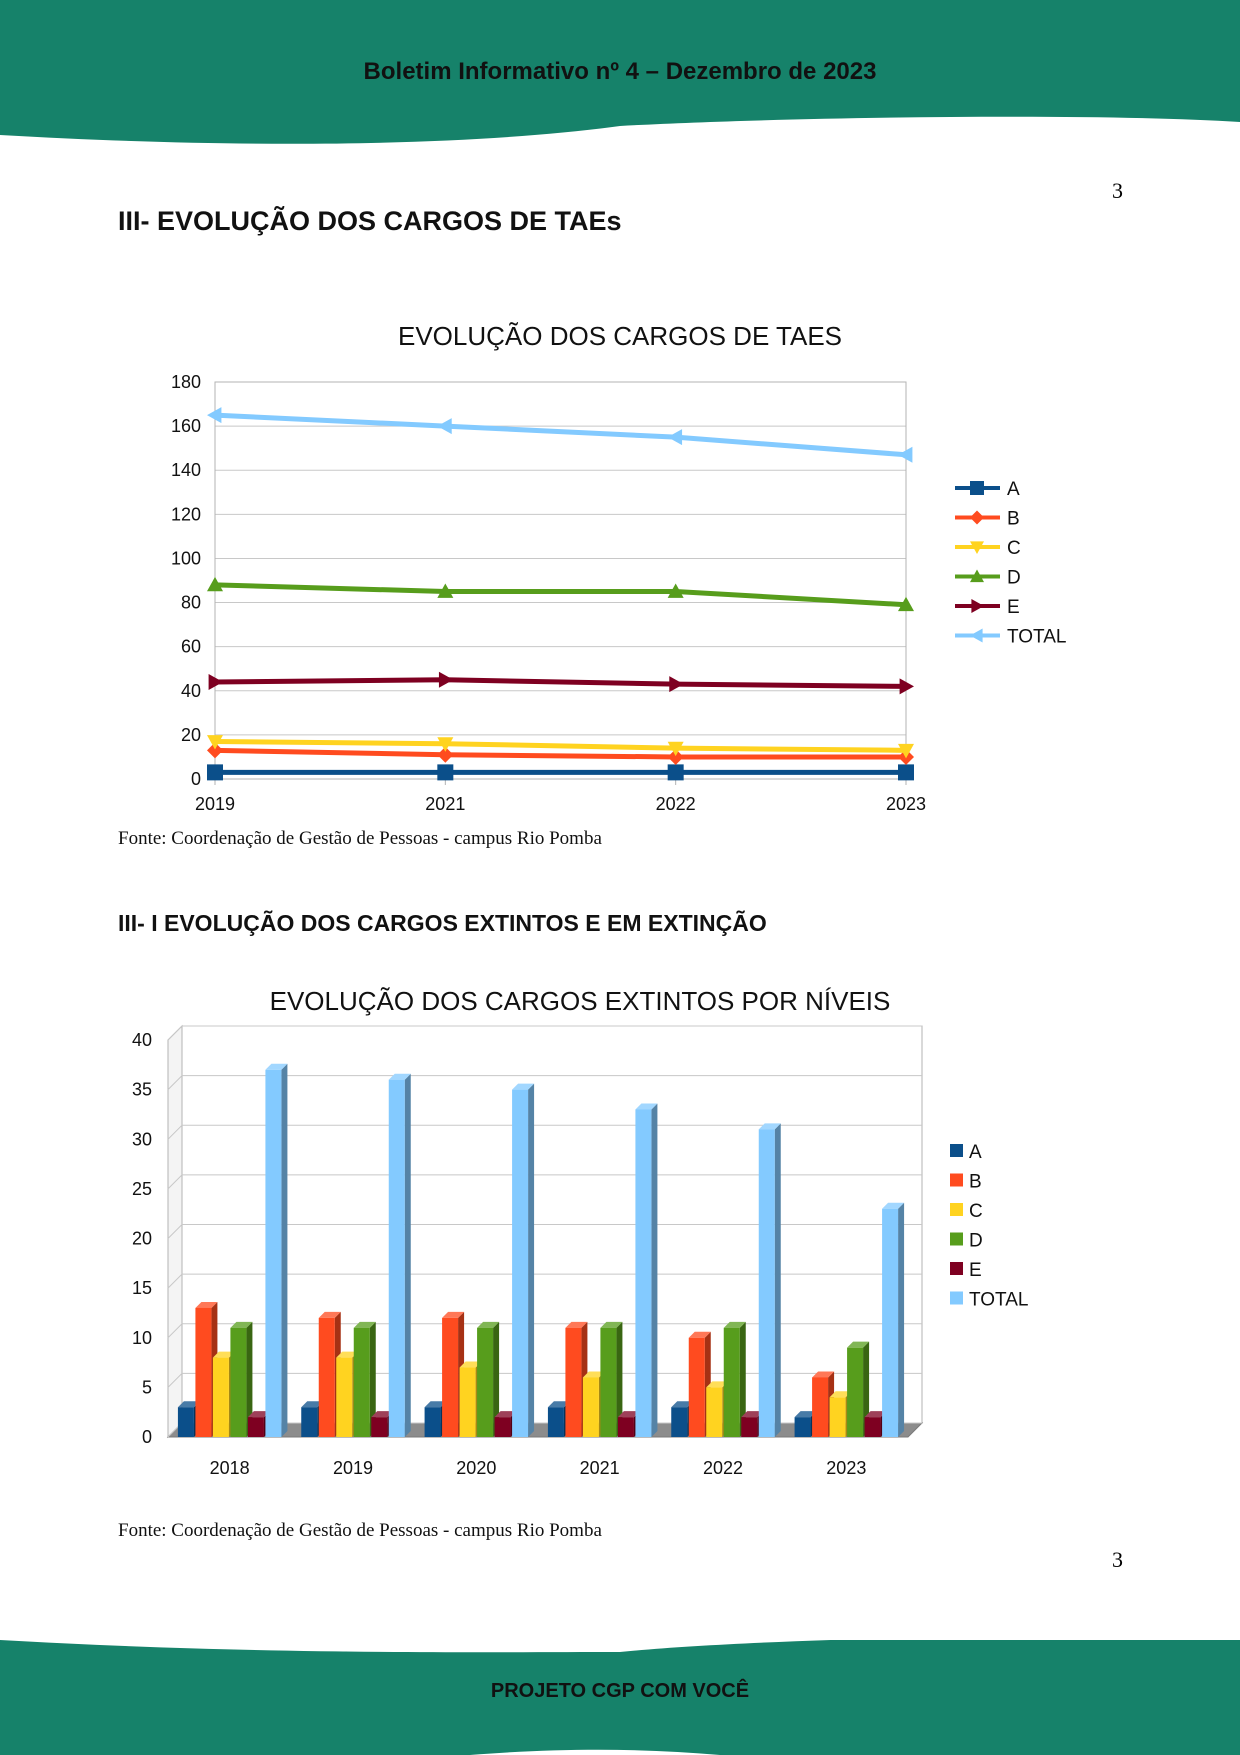 This screenshot has width=1240, height=1755. I want to click on legend-swatch-a, so click(956, 1150).